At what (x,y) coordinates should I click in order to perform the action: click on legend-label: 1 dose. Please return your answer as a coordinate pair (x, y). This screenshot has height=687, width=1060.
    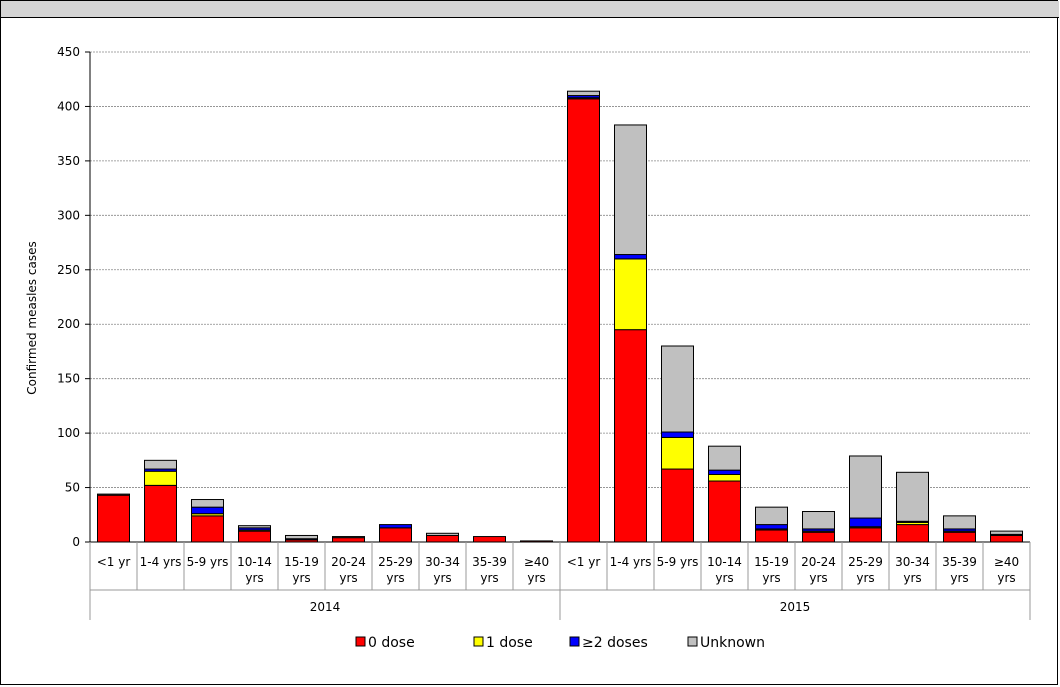
    Looking at the image, I should click on (509, 643).